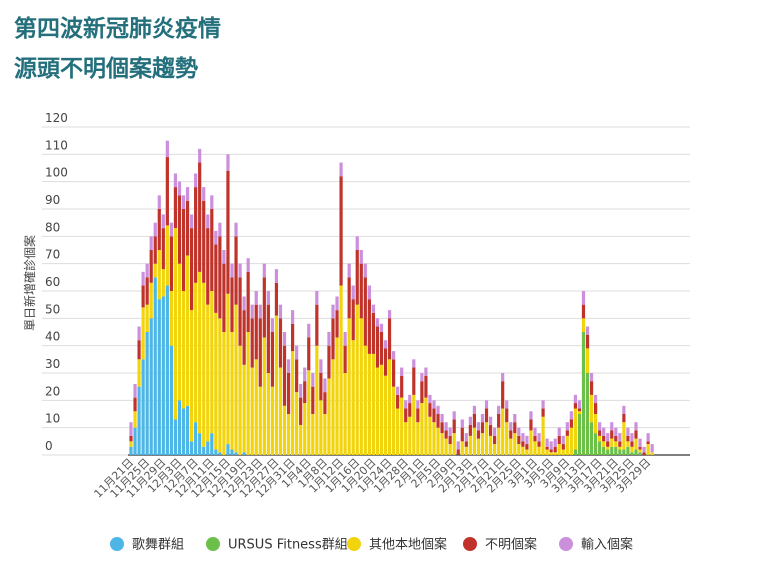 This screenshot has height=575, width=764. What do you see at coordinates (106, 68) in the screenshot?
I see `chart-subtitle: 源頭不明個案趨勢` at bounding box center [106, 68].